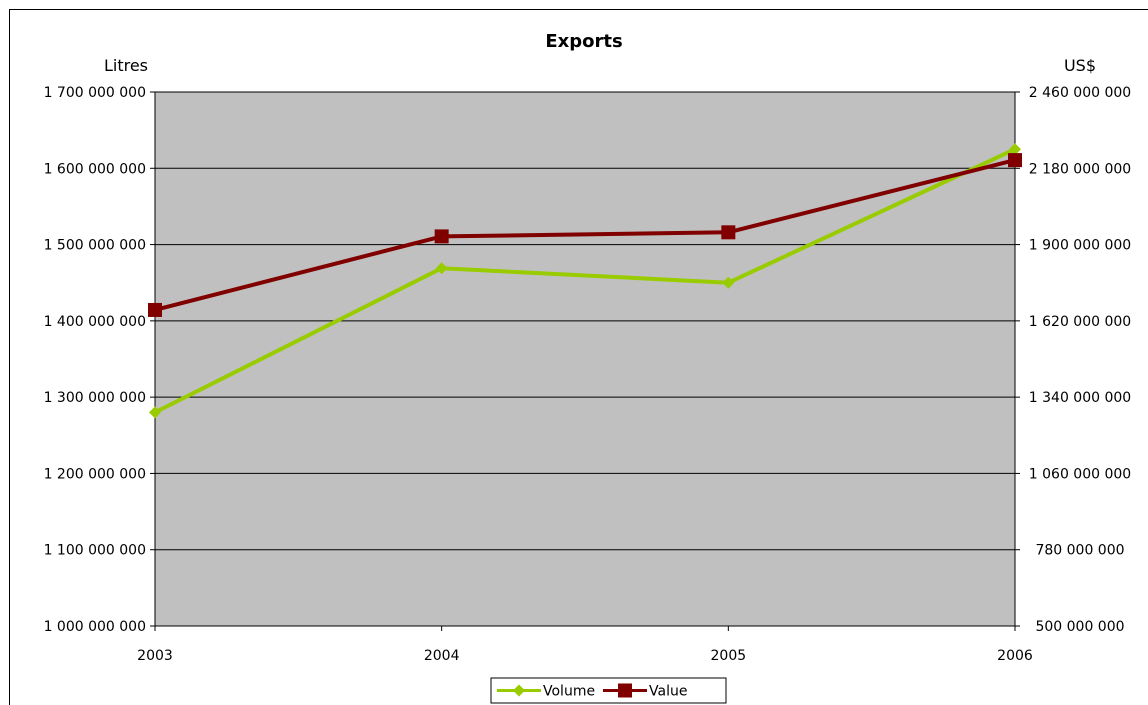  Describe the element at coordinates (95, 627) in the screenshot. I see `left-tick-label: 1 000 000 000` at that location.